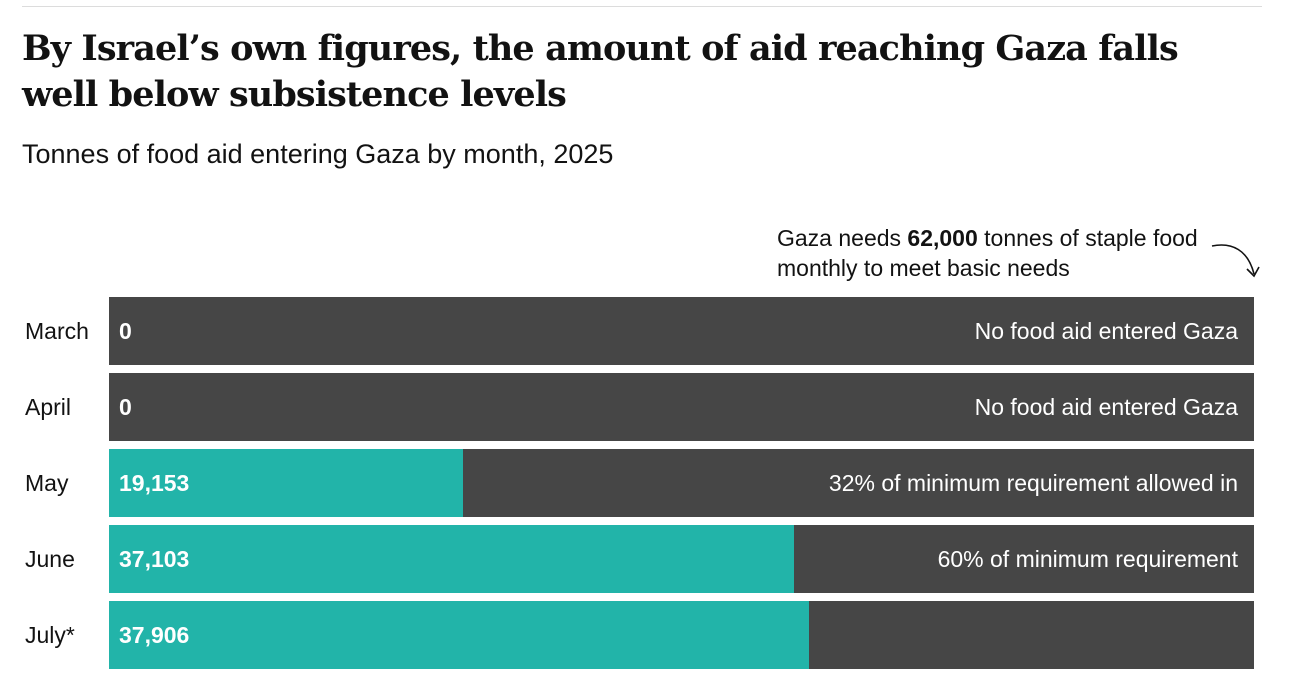  I want to click on requirement-annotation-prefix: Gaza needs, so click(842, 238).